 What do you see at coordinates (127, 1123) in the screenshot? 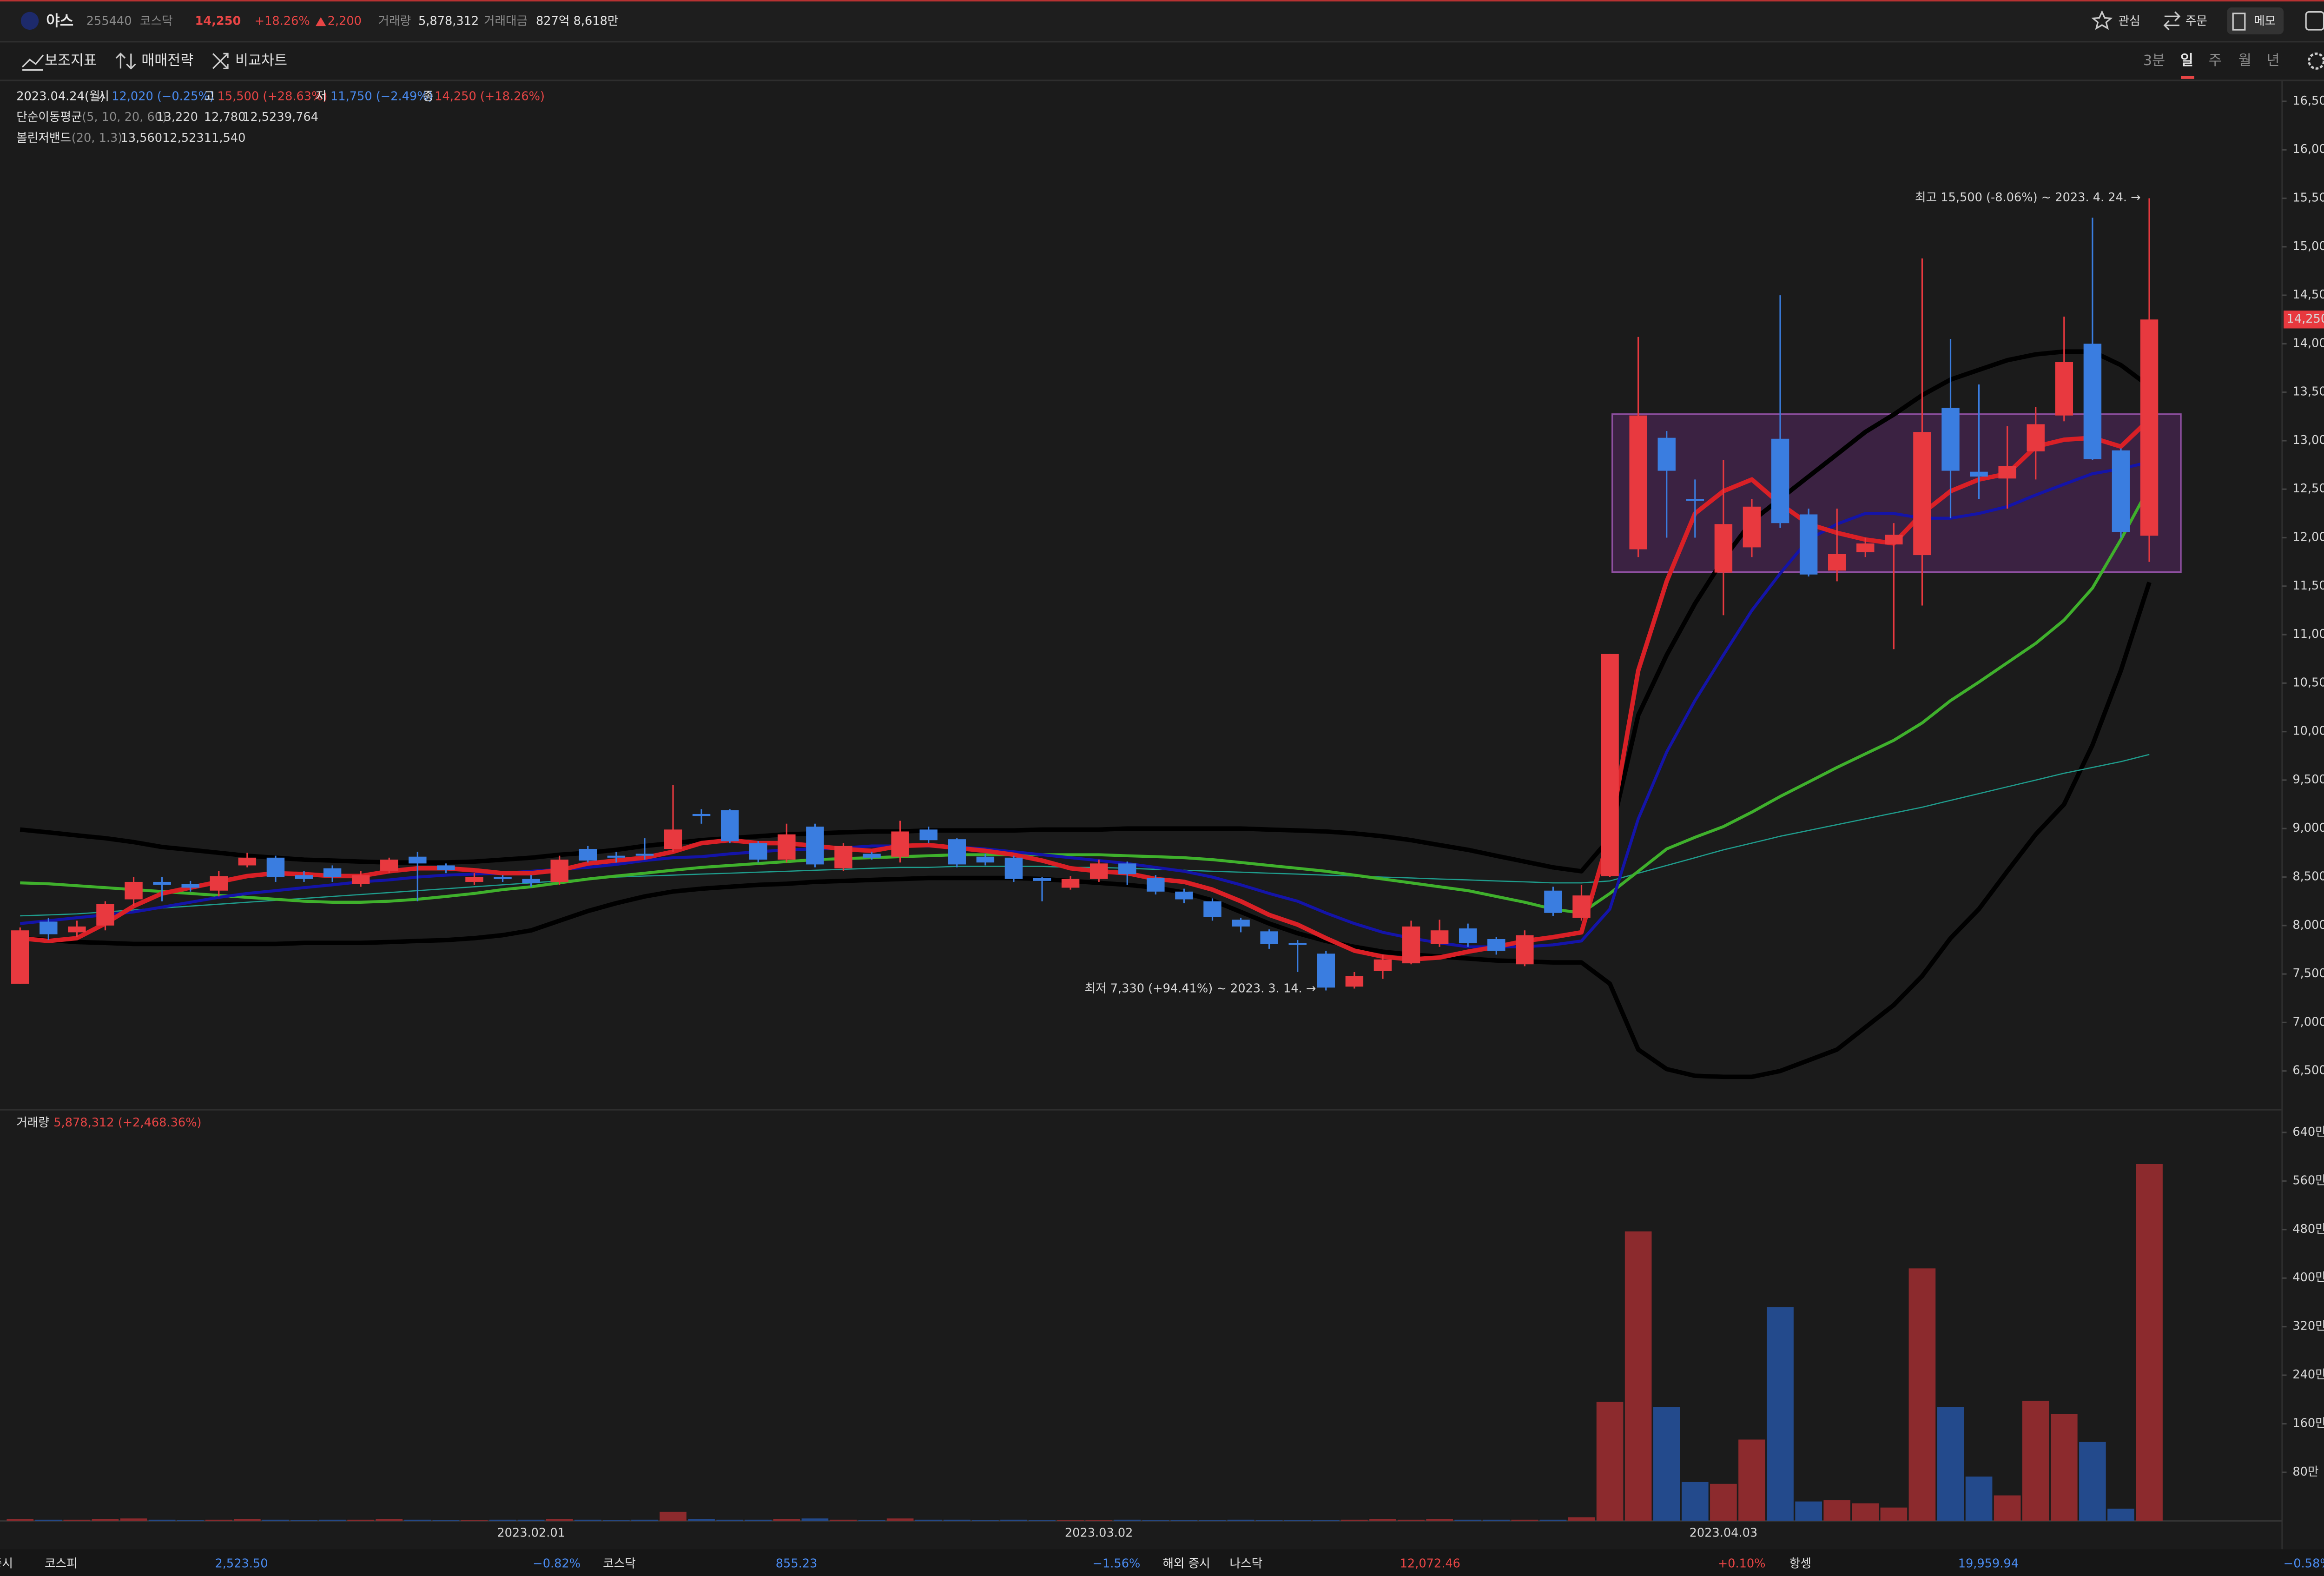
I see `volume-legend-value: 5,878,312 (+2,468.36%)` at bounding box center [127, 1123].